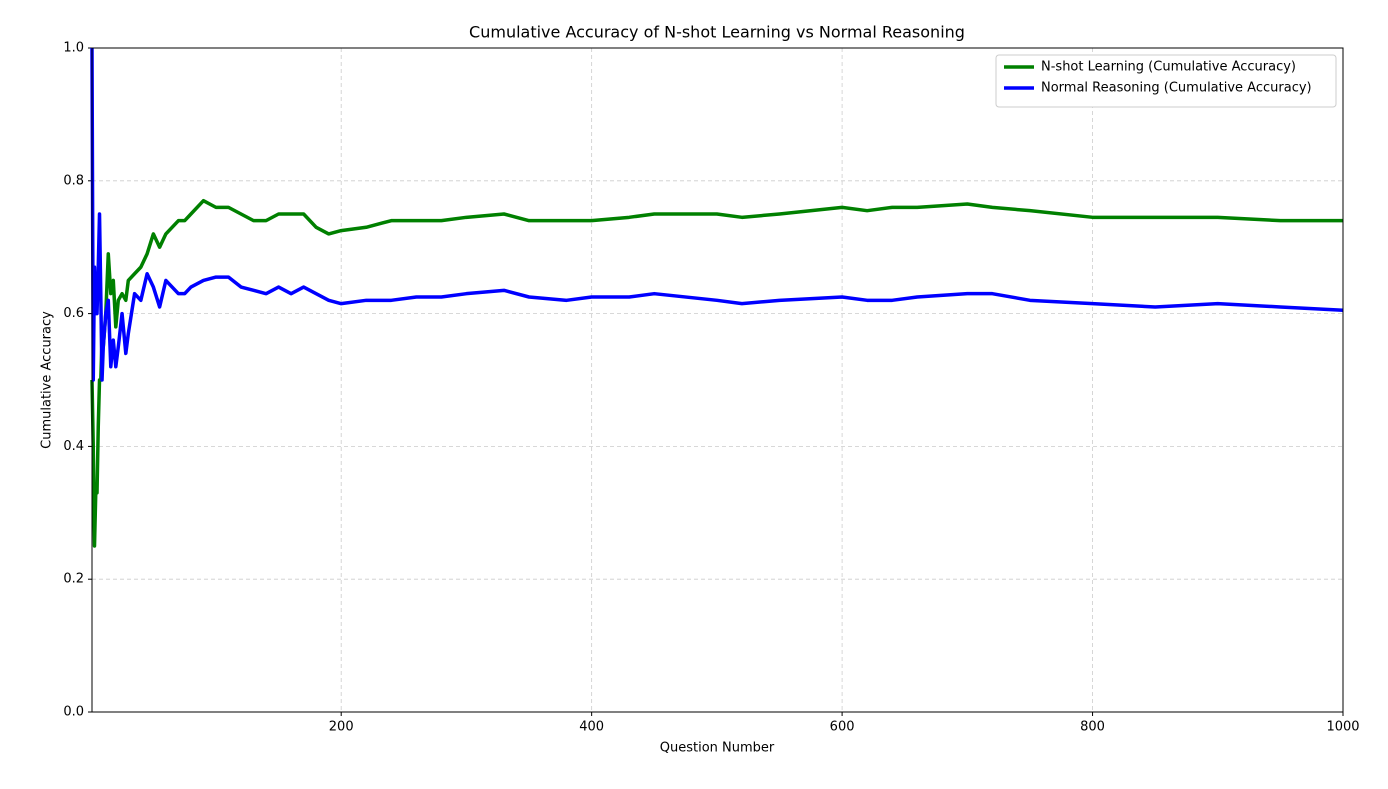  What do you see at coordinates (1092, 727) in the screenshot?
I see `x-tick-label: 800` at bounding box center [1092, 727].